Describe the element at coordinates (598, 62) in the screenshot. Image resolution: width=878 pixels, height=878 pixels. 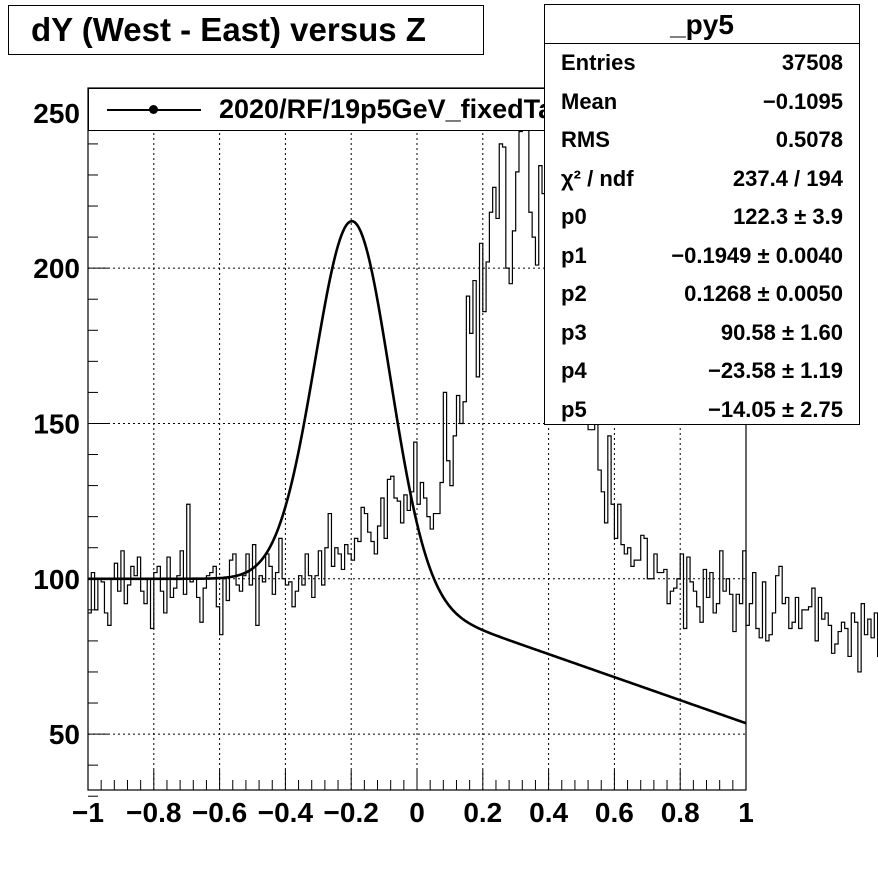
I see `stats-key: Entries` at that location.